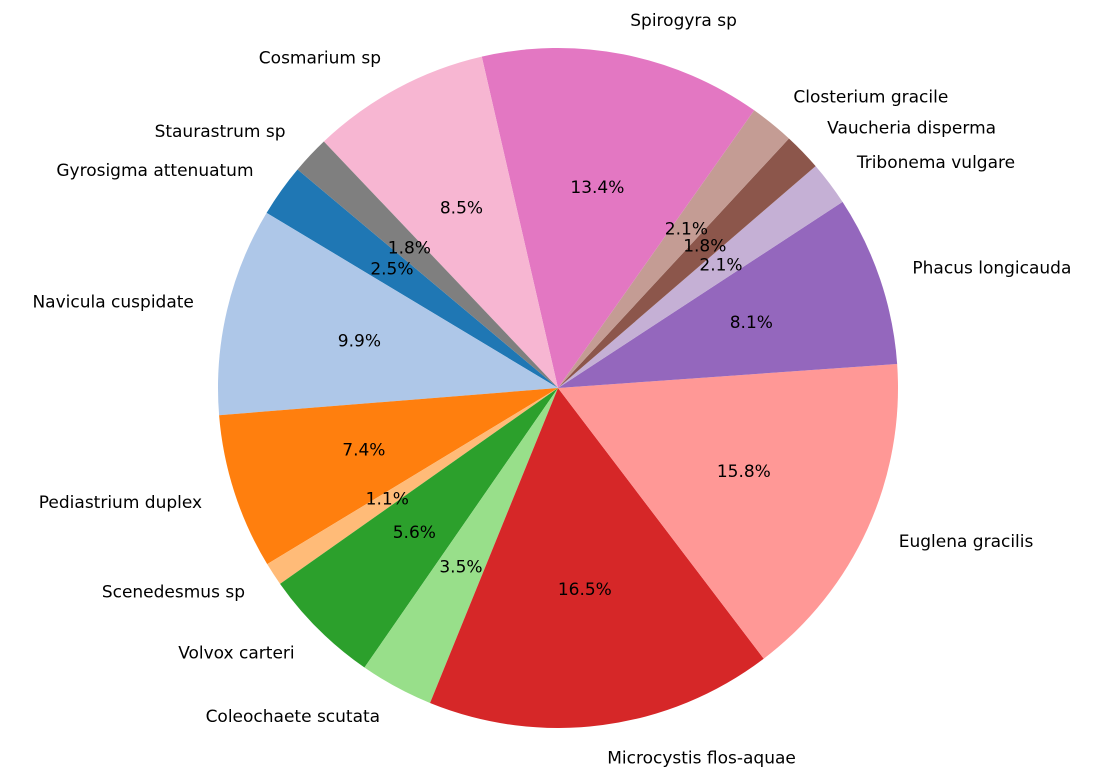  Describe the element at coordinates (173, 593) in the screenshot. I see `slice-label: Scenedesmus sp` at that location.